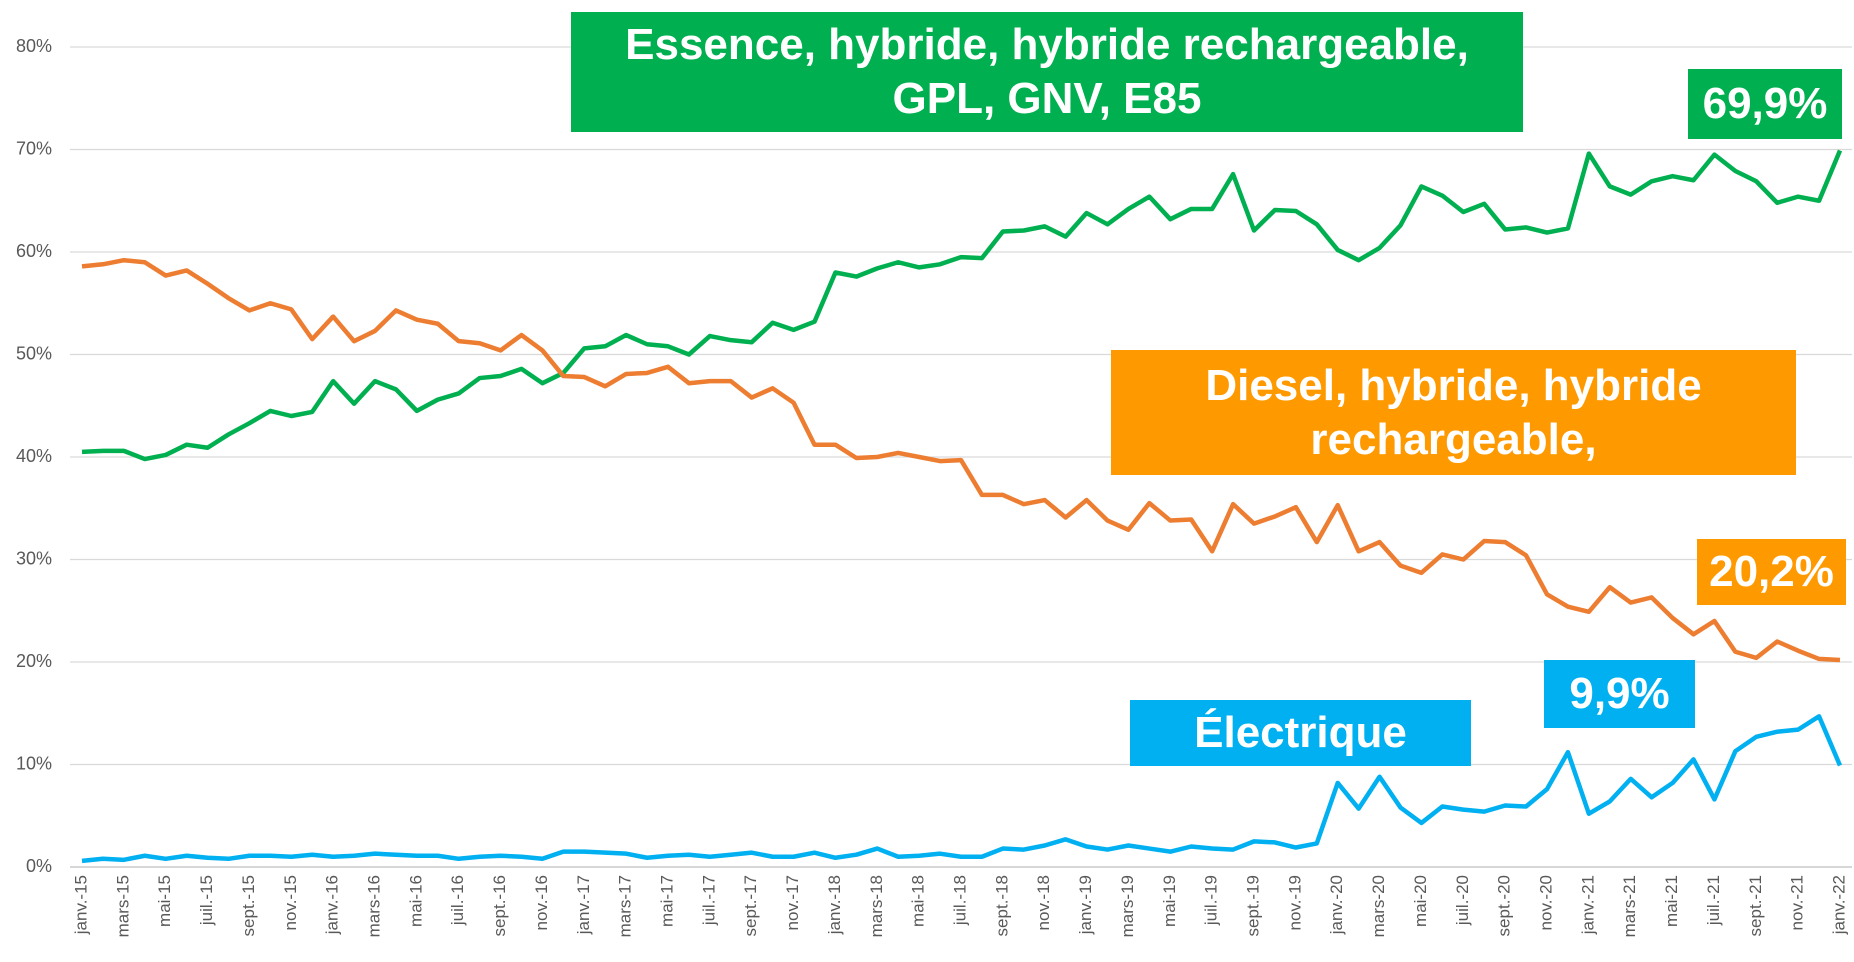 This screenshot has width=1854, height=962. Describe the element at coordinates (1420, 901) in the screenshot. I see `x-tick-label: mai-20` at that location.